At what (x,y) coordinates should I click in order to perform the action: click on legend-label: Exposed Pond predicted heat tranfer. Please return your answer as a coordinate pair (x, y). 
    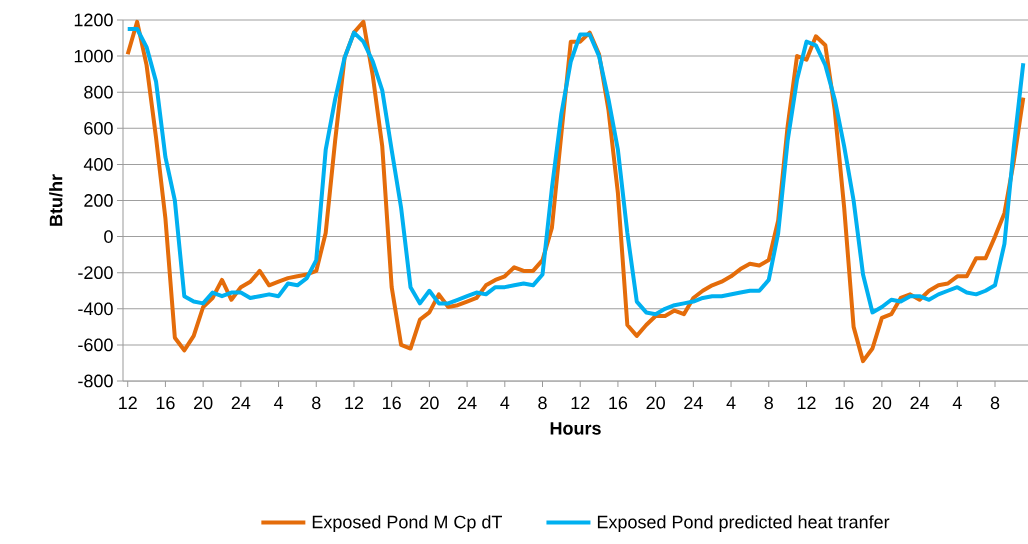
    Looking at the image, I should click on (743, 523).